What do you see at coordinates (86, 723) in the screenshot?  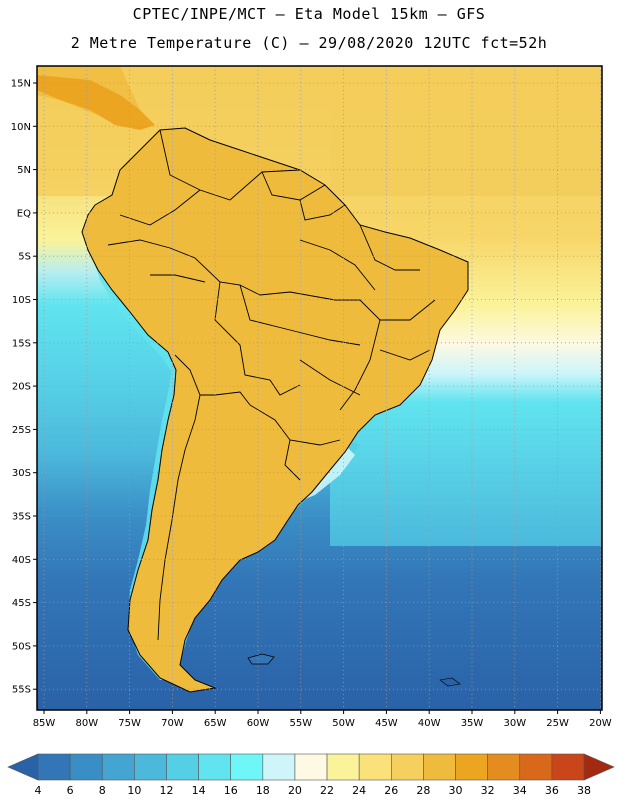 I see `lon-label: 80W` at bounding box center [86, 723].